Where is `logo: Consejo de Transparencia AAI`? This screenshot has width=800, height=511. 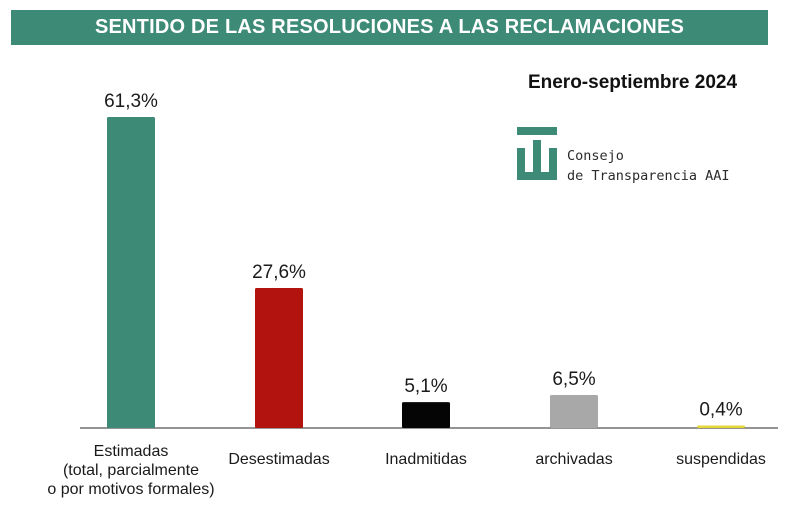 logo: Consejo de Transparencia AAI is located at coordinates (641, 156).